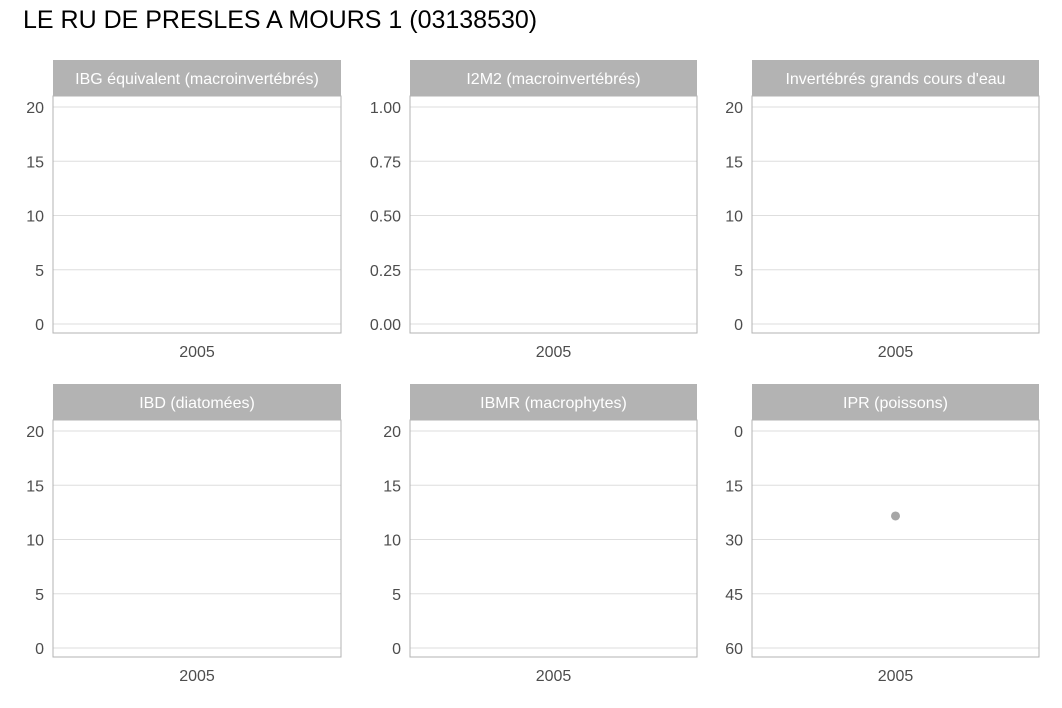 Image resolution: width=1062 pixels, height=708 pixels. What do you see at coordinates (385, 108) in the screenshot?
I see `y-tick-label: 1.00` at bounding box center [385, 108].